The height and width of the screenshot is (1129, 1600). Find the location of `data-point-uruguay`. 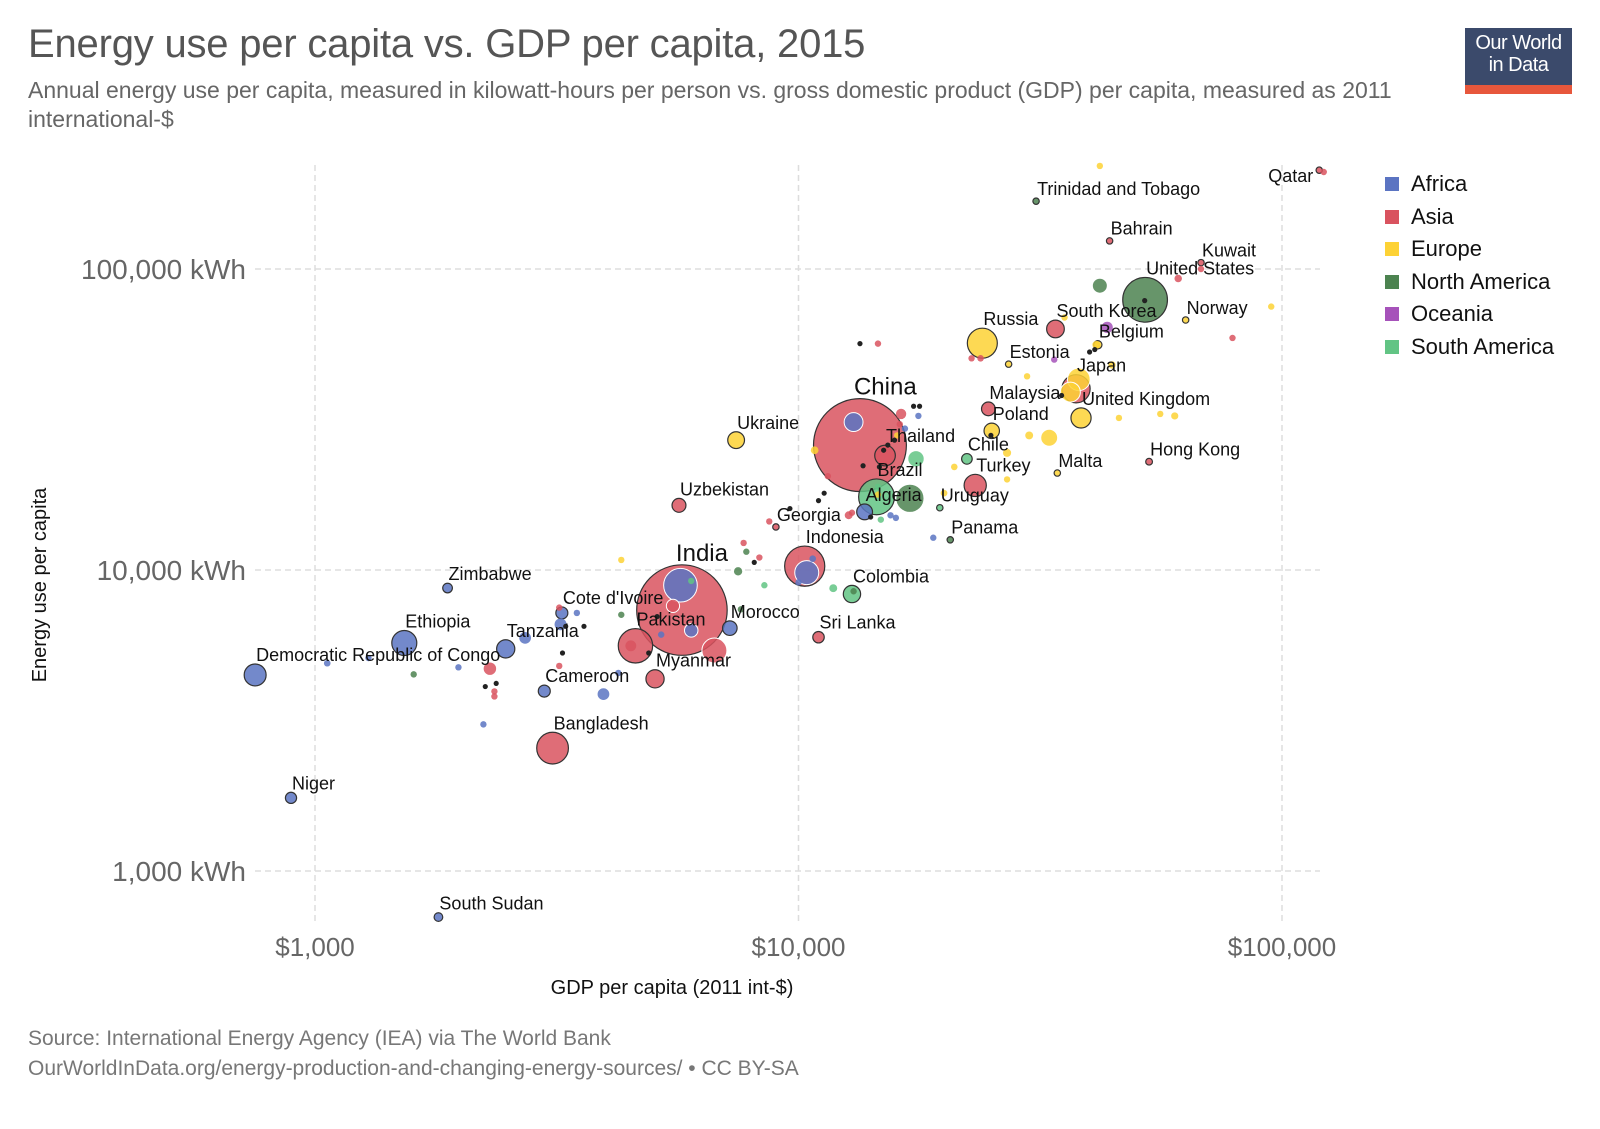

data-point-uruguay is located at coordinates (940, 507).